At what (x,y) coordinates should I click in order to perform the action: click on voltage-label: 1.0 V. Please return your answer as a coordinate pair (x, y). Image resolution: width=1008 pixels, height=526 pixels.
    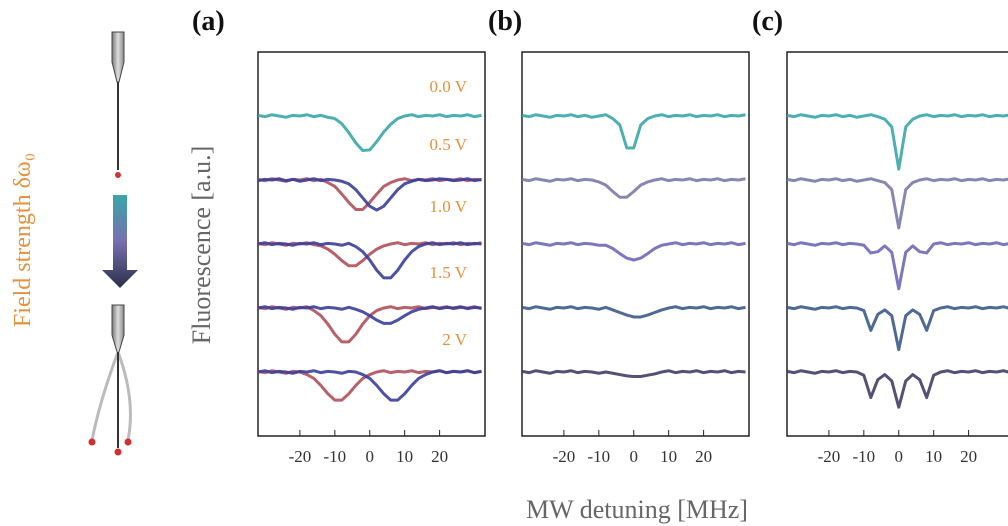
    Looking at the image, I should click on (449, 206).